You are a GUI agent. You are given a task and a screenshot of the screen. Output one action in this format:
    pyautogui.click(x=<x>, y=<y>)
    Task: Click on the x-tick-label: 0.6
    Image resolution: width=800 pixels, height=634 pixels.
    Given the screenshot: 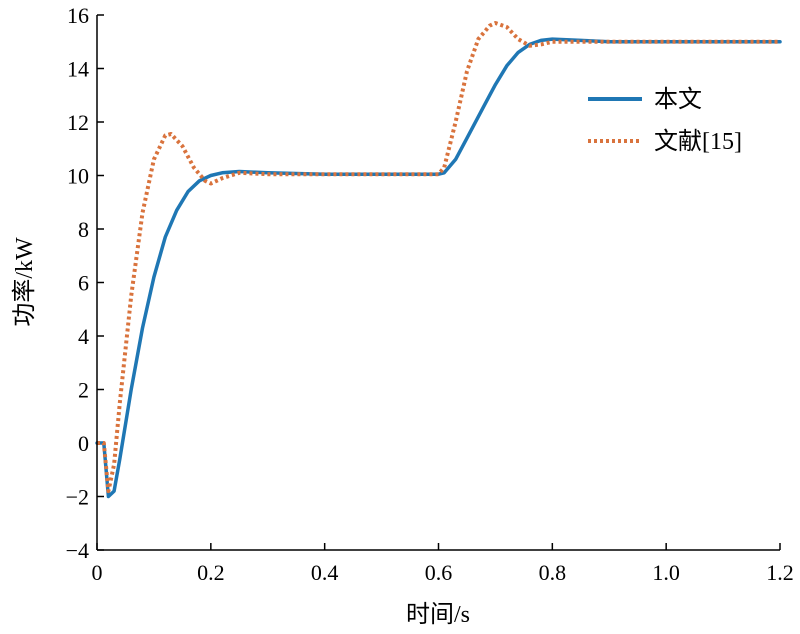 What is the action you would take?
    pyautogui.click(x=439, y=572)
    